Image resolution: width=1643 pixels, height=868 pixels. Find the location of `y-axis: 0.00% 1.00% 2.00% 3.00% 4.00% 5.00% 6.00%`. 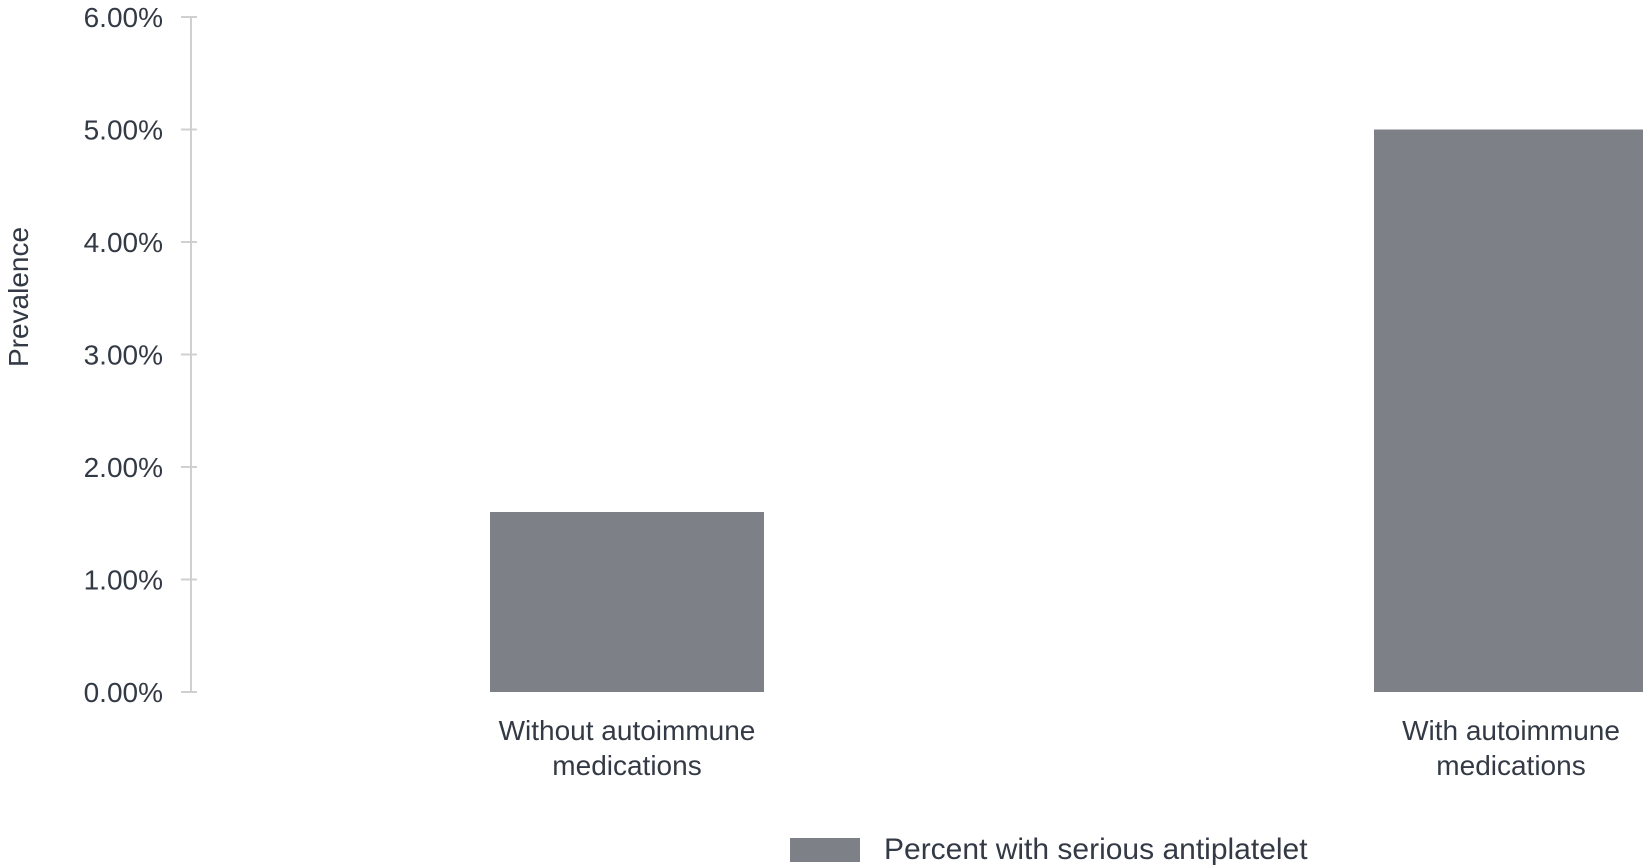

y-axis: 0.00% 1.00% 2.00% 3.00% 4.00% 5.00% 6.00% is located at coordinates (140, 355).